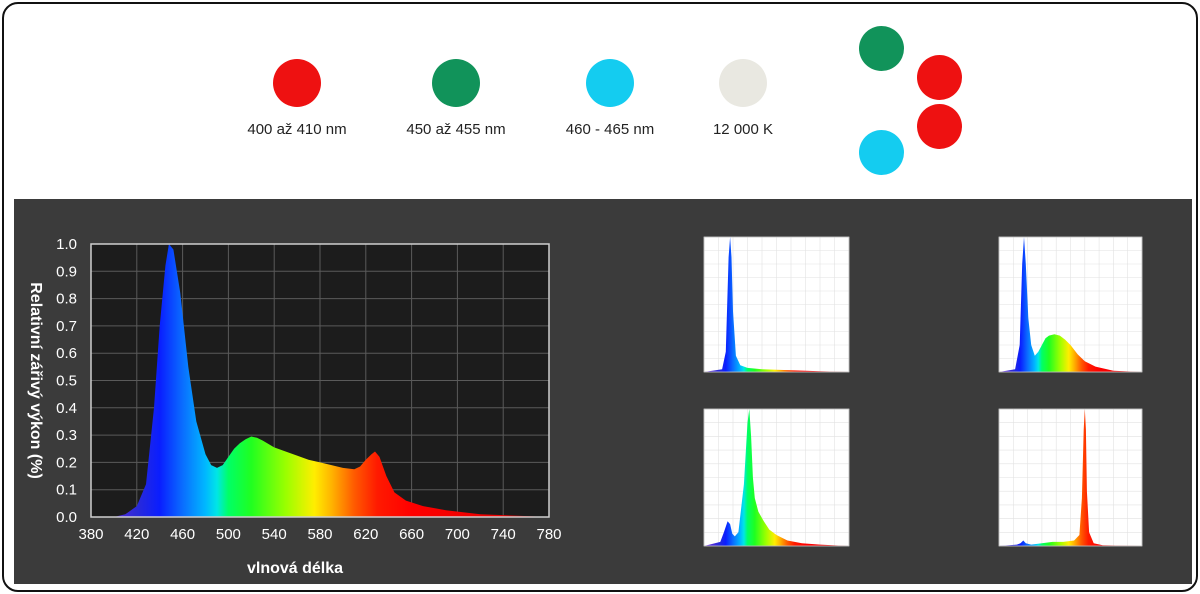 This screenshot has height=594, width=1200. Describe the element at coordinates (90, 534) in the screenshot. I see `x-tick-label: 380` at that location.